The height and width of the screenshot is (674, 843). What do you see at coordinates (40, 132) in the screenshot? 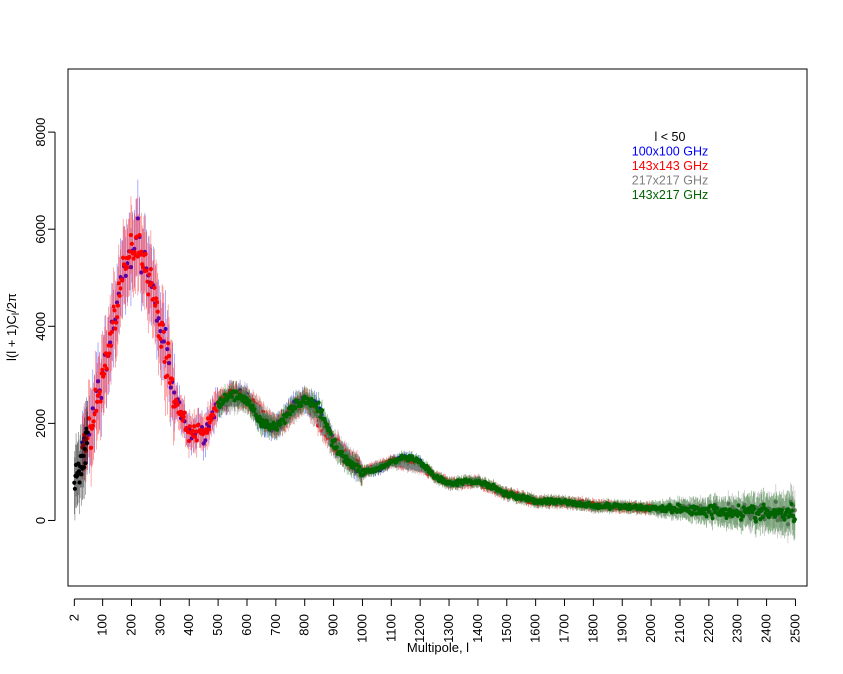
I see `y-tick-label: 8000` at bounding box center [40, 132].